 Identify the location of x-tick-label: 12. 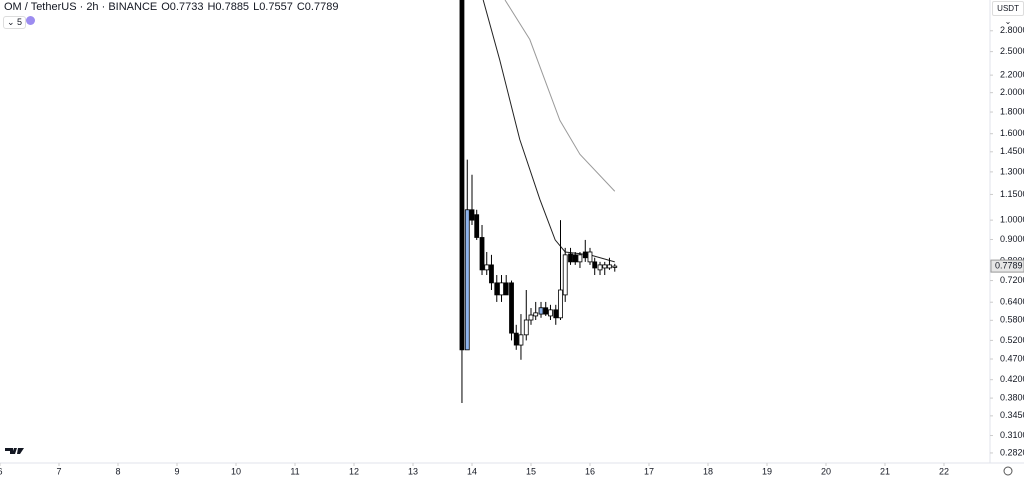
(354, 471).